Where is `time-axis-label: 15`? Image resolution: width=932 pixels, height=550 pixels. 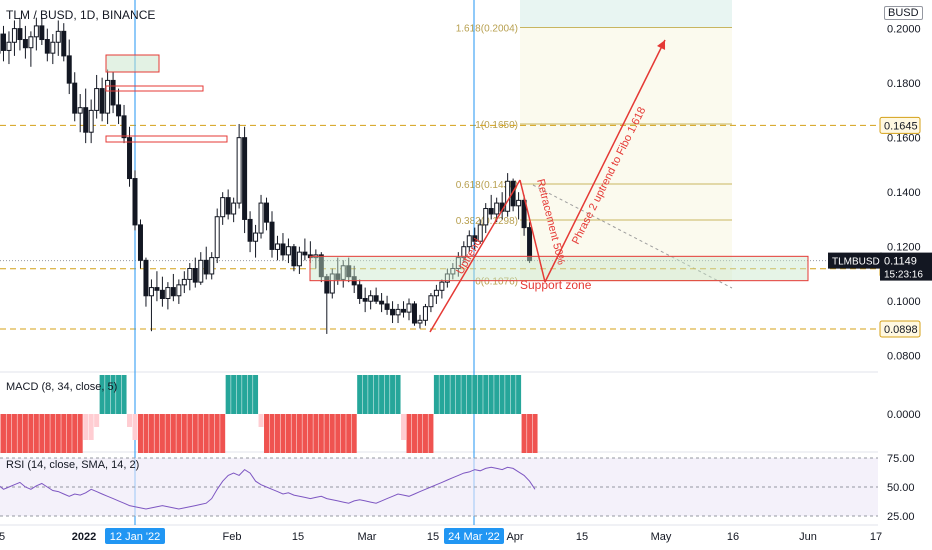 time-axis-label: 15 is located at coordinates (582, 537).